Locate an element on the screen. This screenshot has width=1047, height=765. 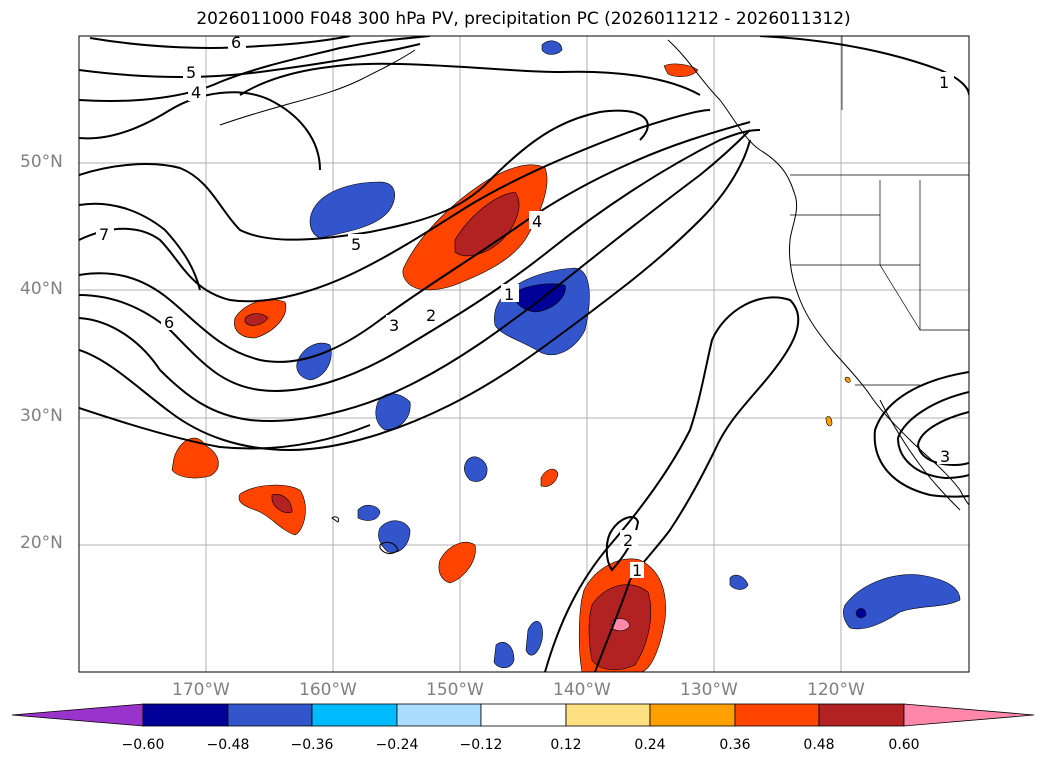
colorbar-tick-label: 0.48 is located at coordinates (819, 745).